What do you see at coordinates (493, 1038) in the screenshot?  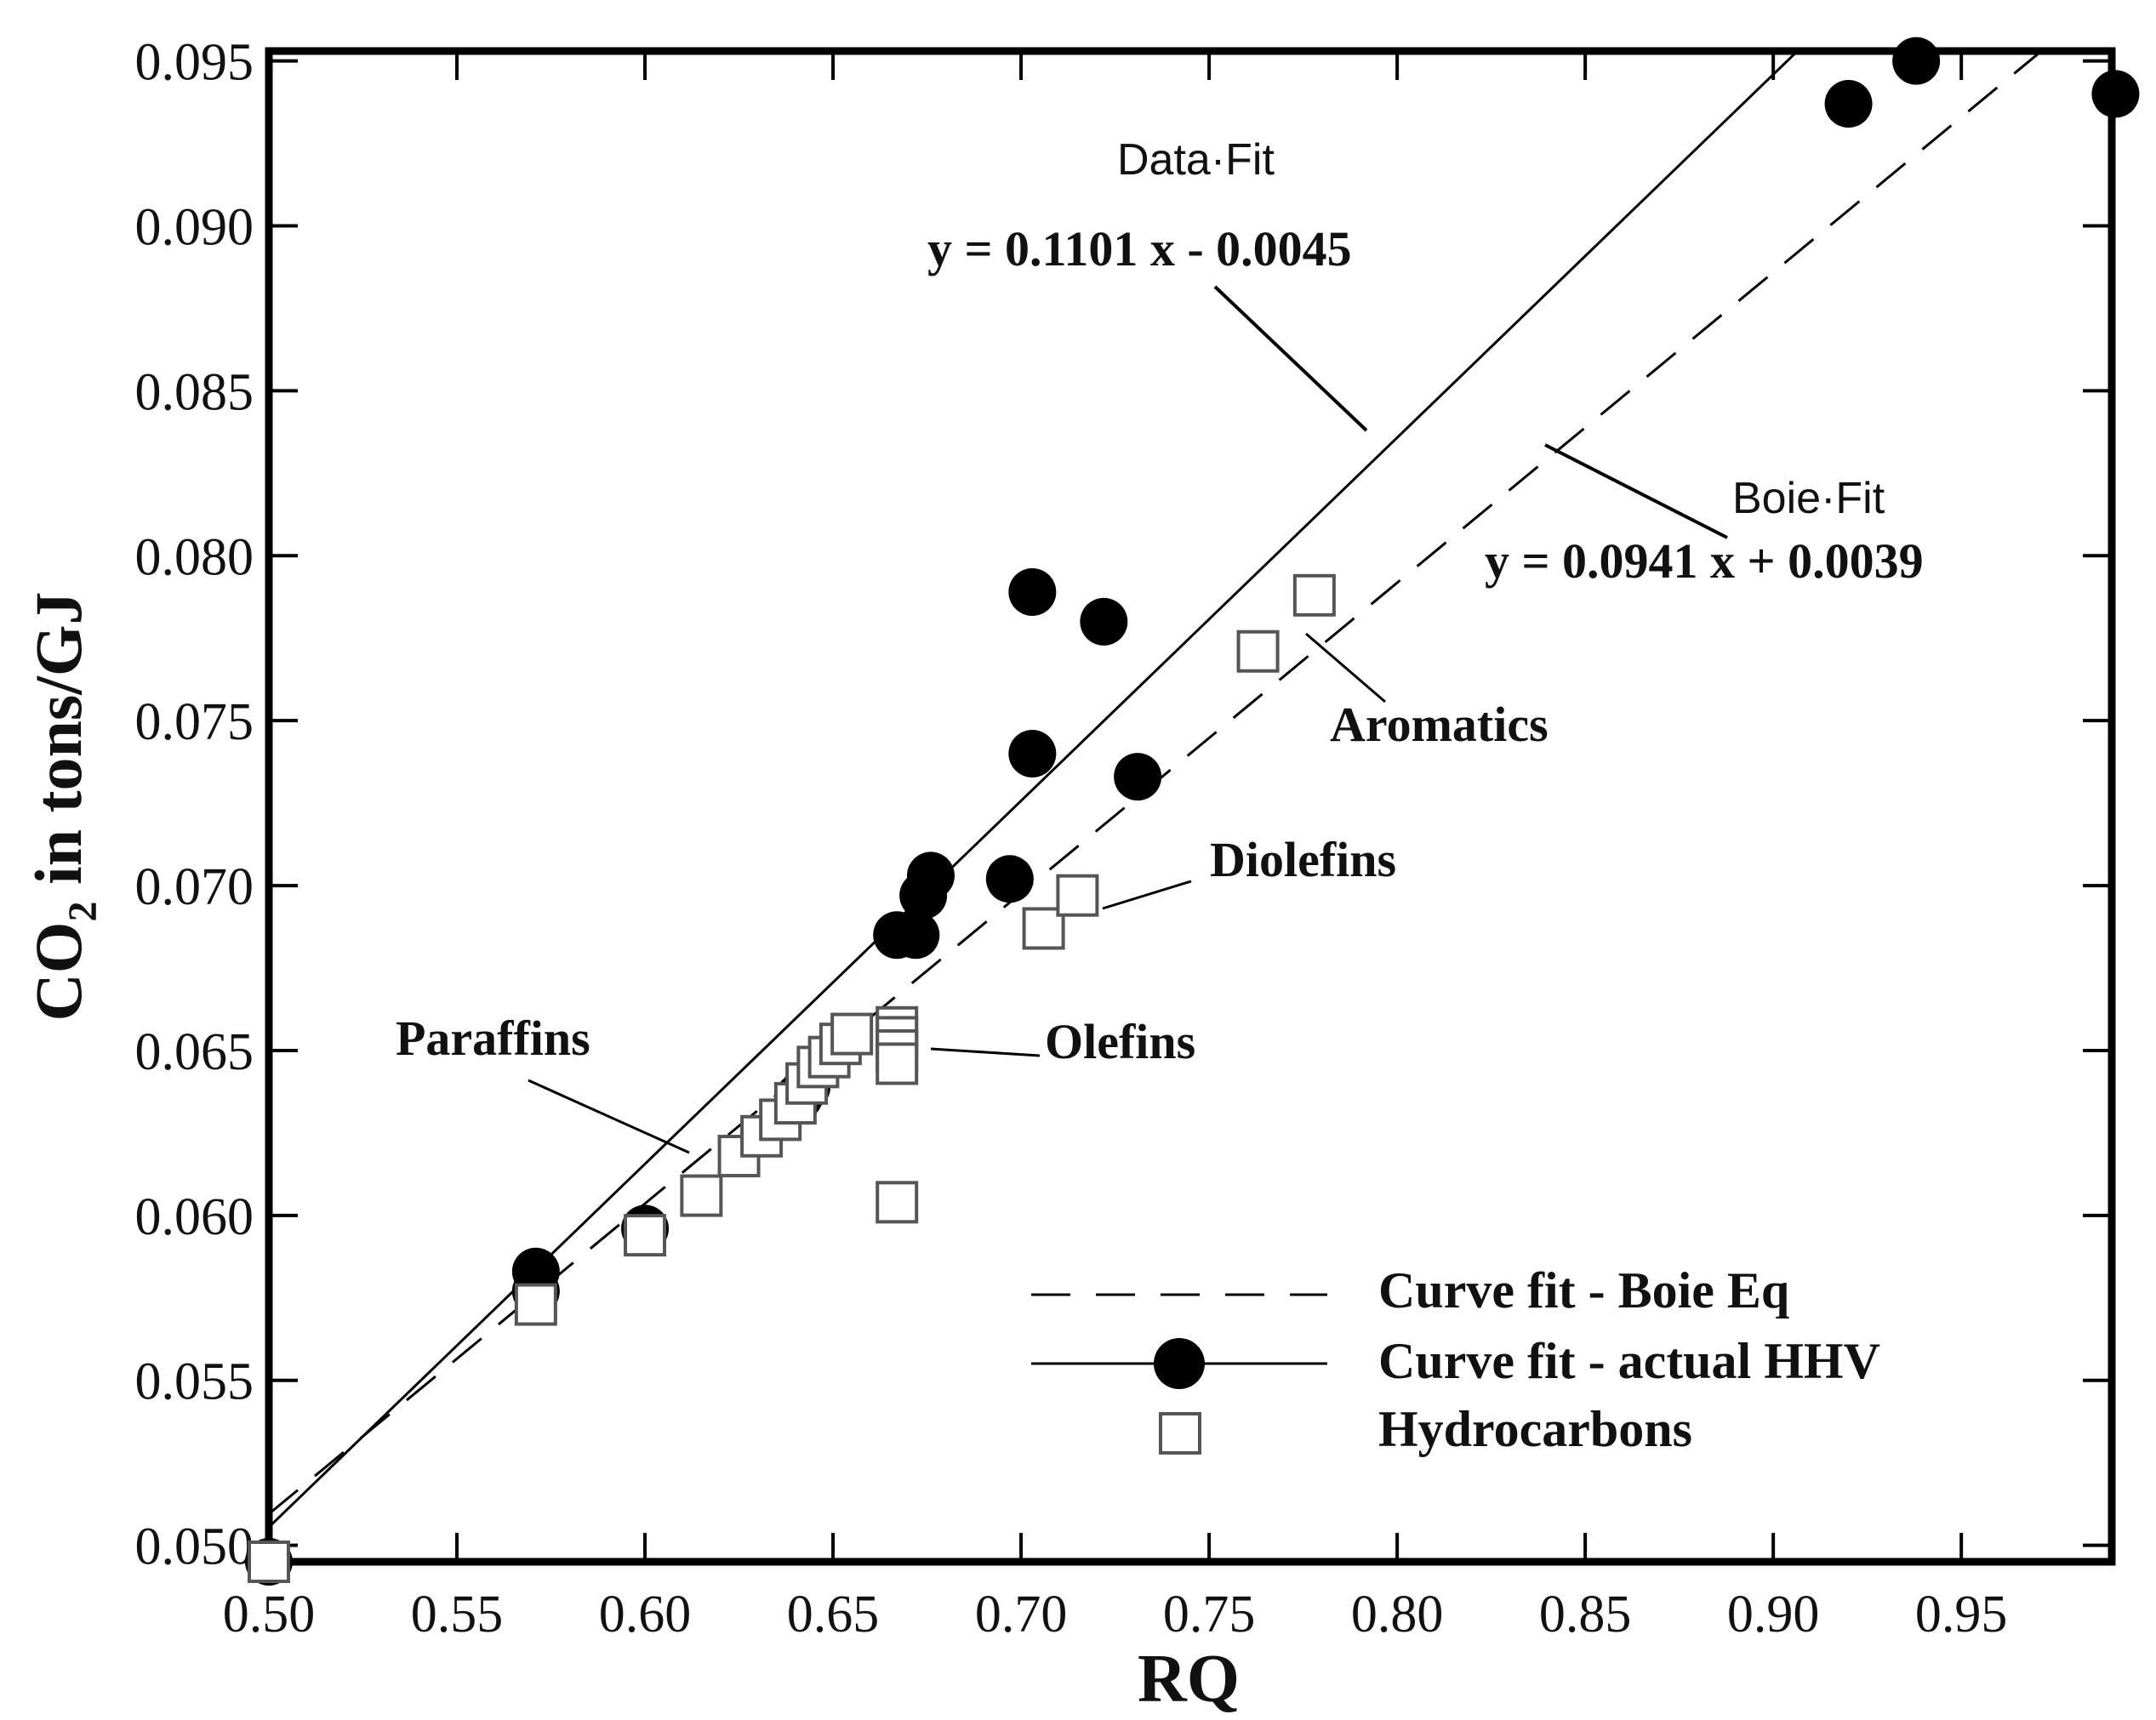 I see `paraffins-label: Paraffins` at bounding box center [493, 1038].